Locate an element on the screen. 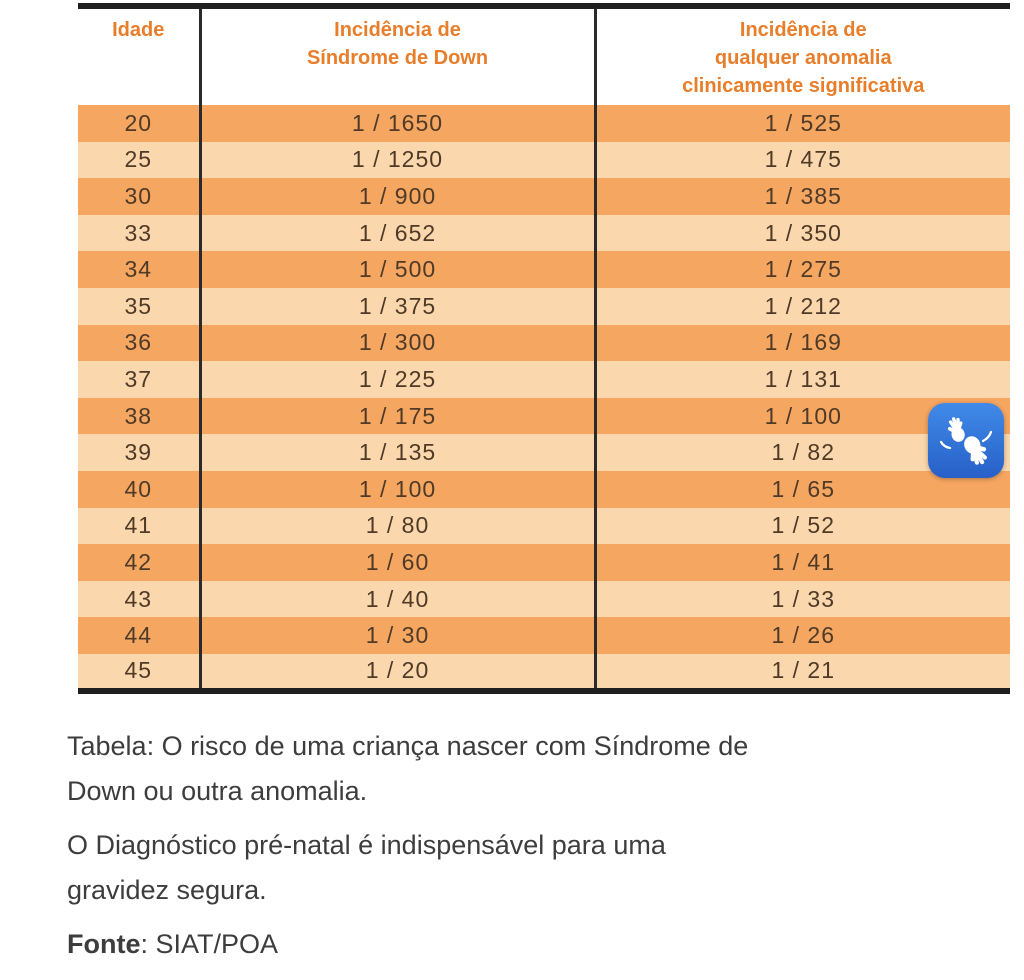 This screenshot has height=980, width=1024. anomalia-cell: 1 / 52 is located at coordinates (801, 526).